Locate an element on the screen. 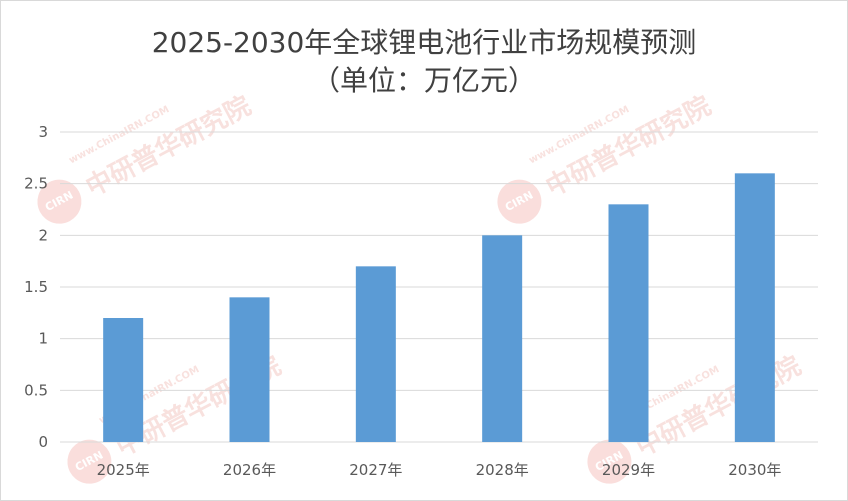 The height and width of the screenshot is (501, 848). y-tick-label: 3 is located at coordinates (43, 132).